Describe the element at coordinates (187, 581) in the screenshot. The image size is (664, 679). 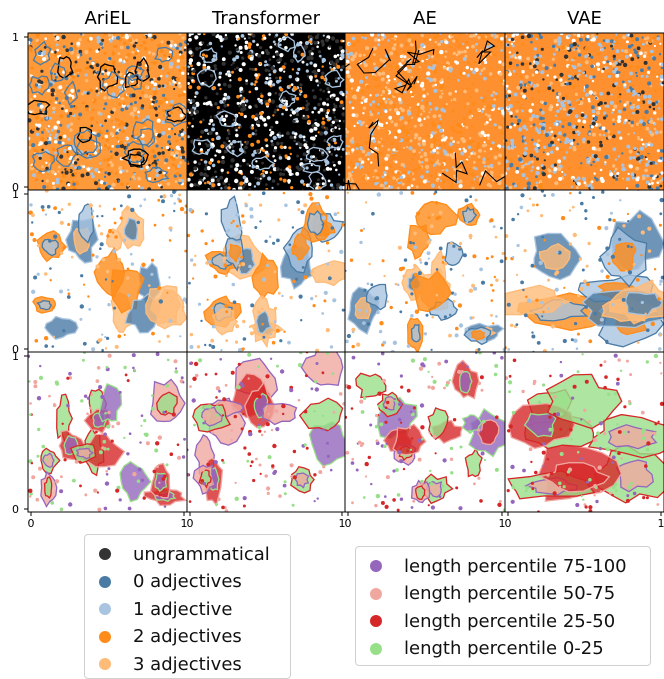
I see `legend-label: 0 adjectives` at that location.